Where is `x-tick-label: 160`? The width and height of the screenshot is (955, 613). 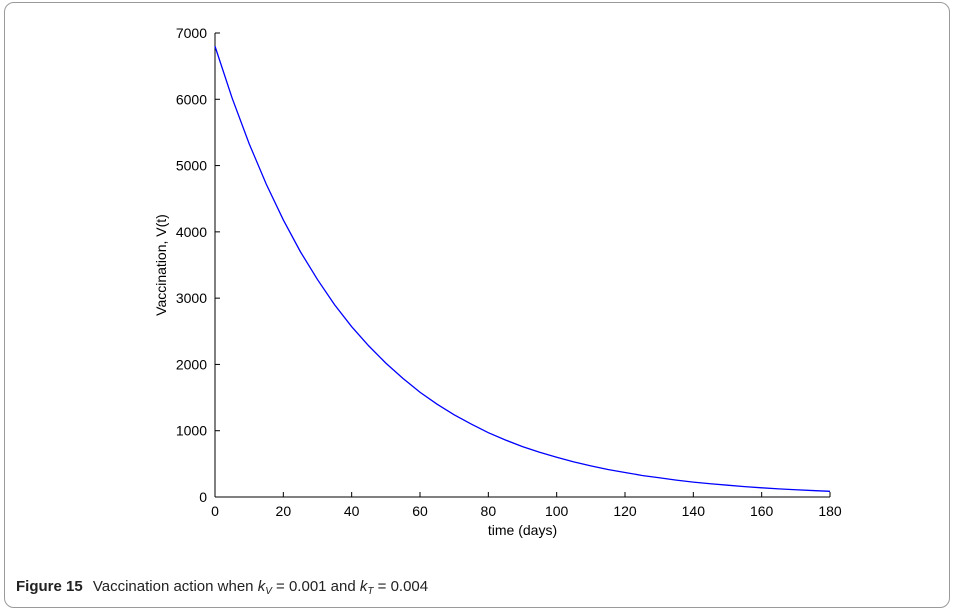
x-tick-label: 160 is located at coordinates (762, 511).